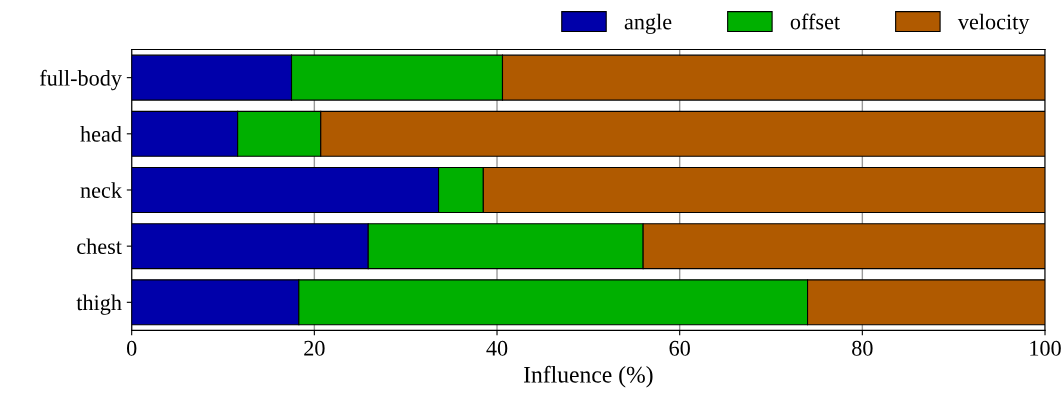 The image size is (1062, 413). I want to click on legend-label: velocity, so click(993, 23).